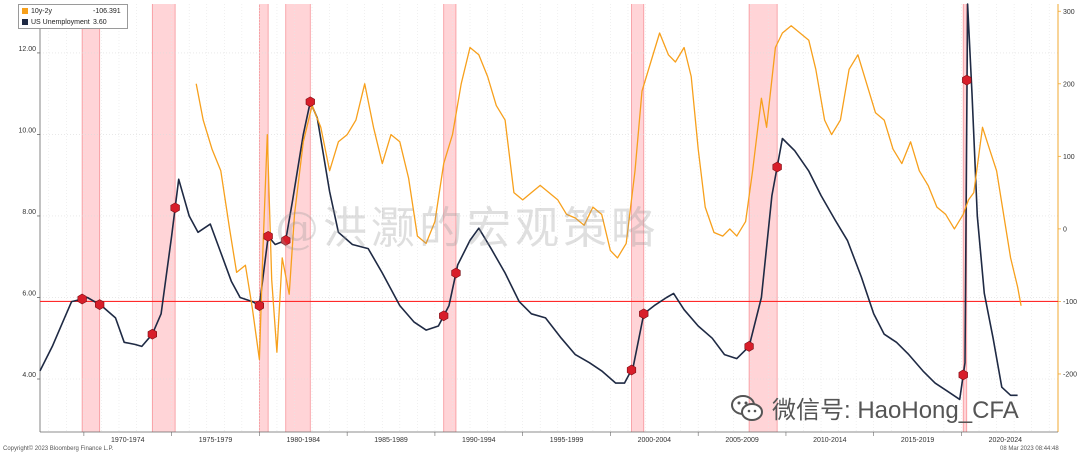  Describe the element at coordinates (747, 407) in the screenshot. I see `wechat-icon` at that location.